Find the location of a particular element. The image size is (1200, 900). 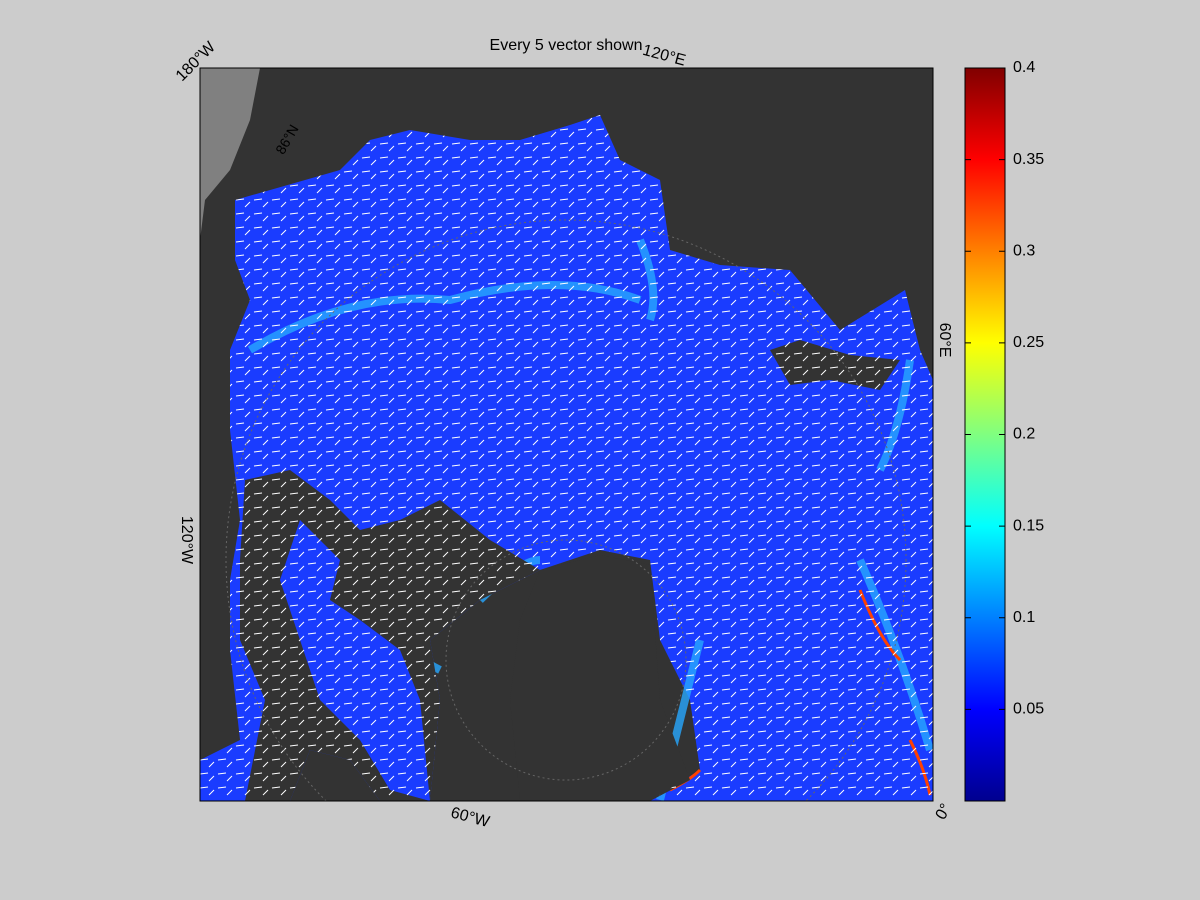

graticule is located at coordinates (566, 660).